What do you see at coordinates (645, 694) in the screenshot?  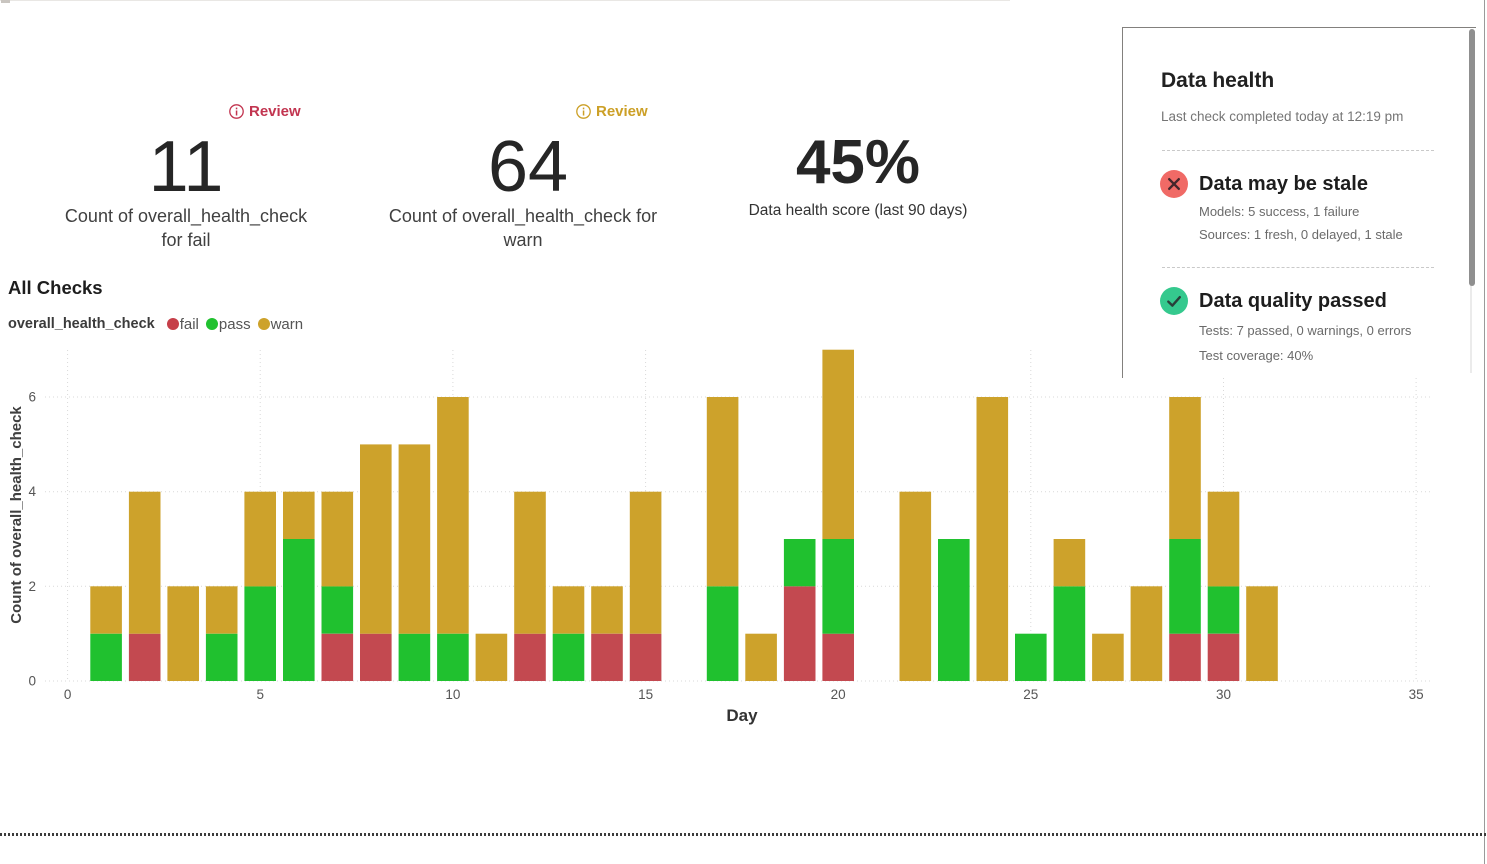 I see `svg-text: 15` at bounding box center [645, 694].